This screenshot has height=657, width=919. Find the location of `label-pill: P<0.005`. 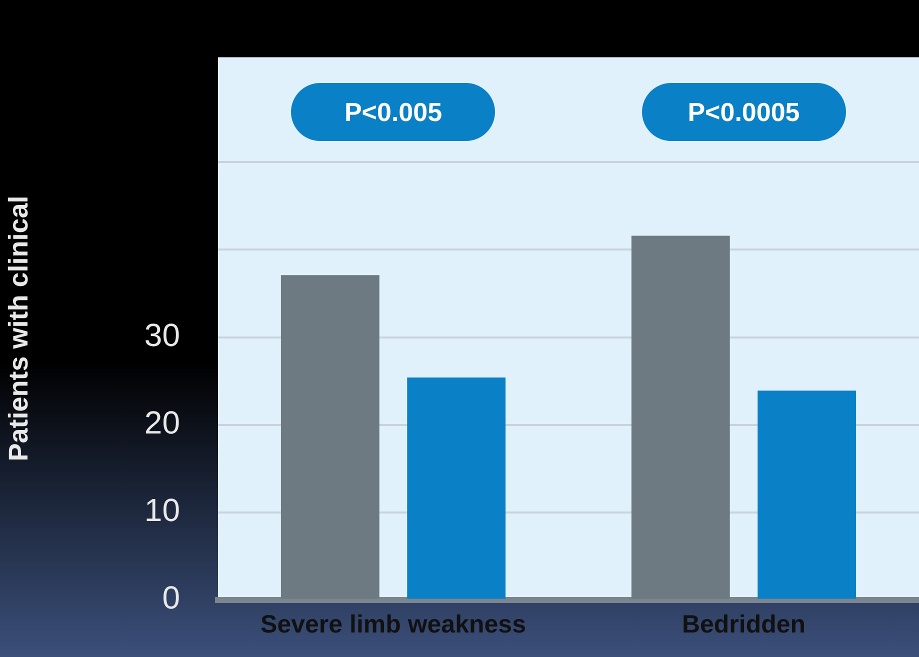

label-pill: P<0.005 is located at coordinates (393, 112).